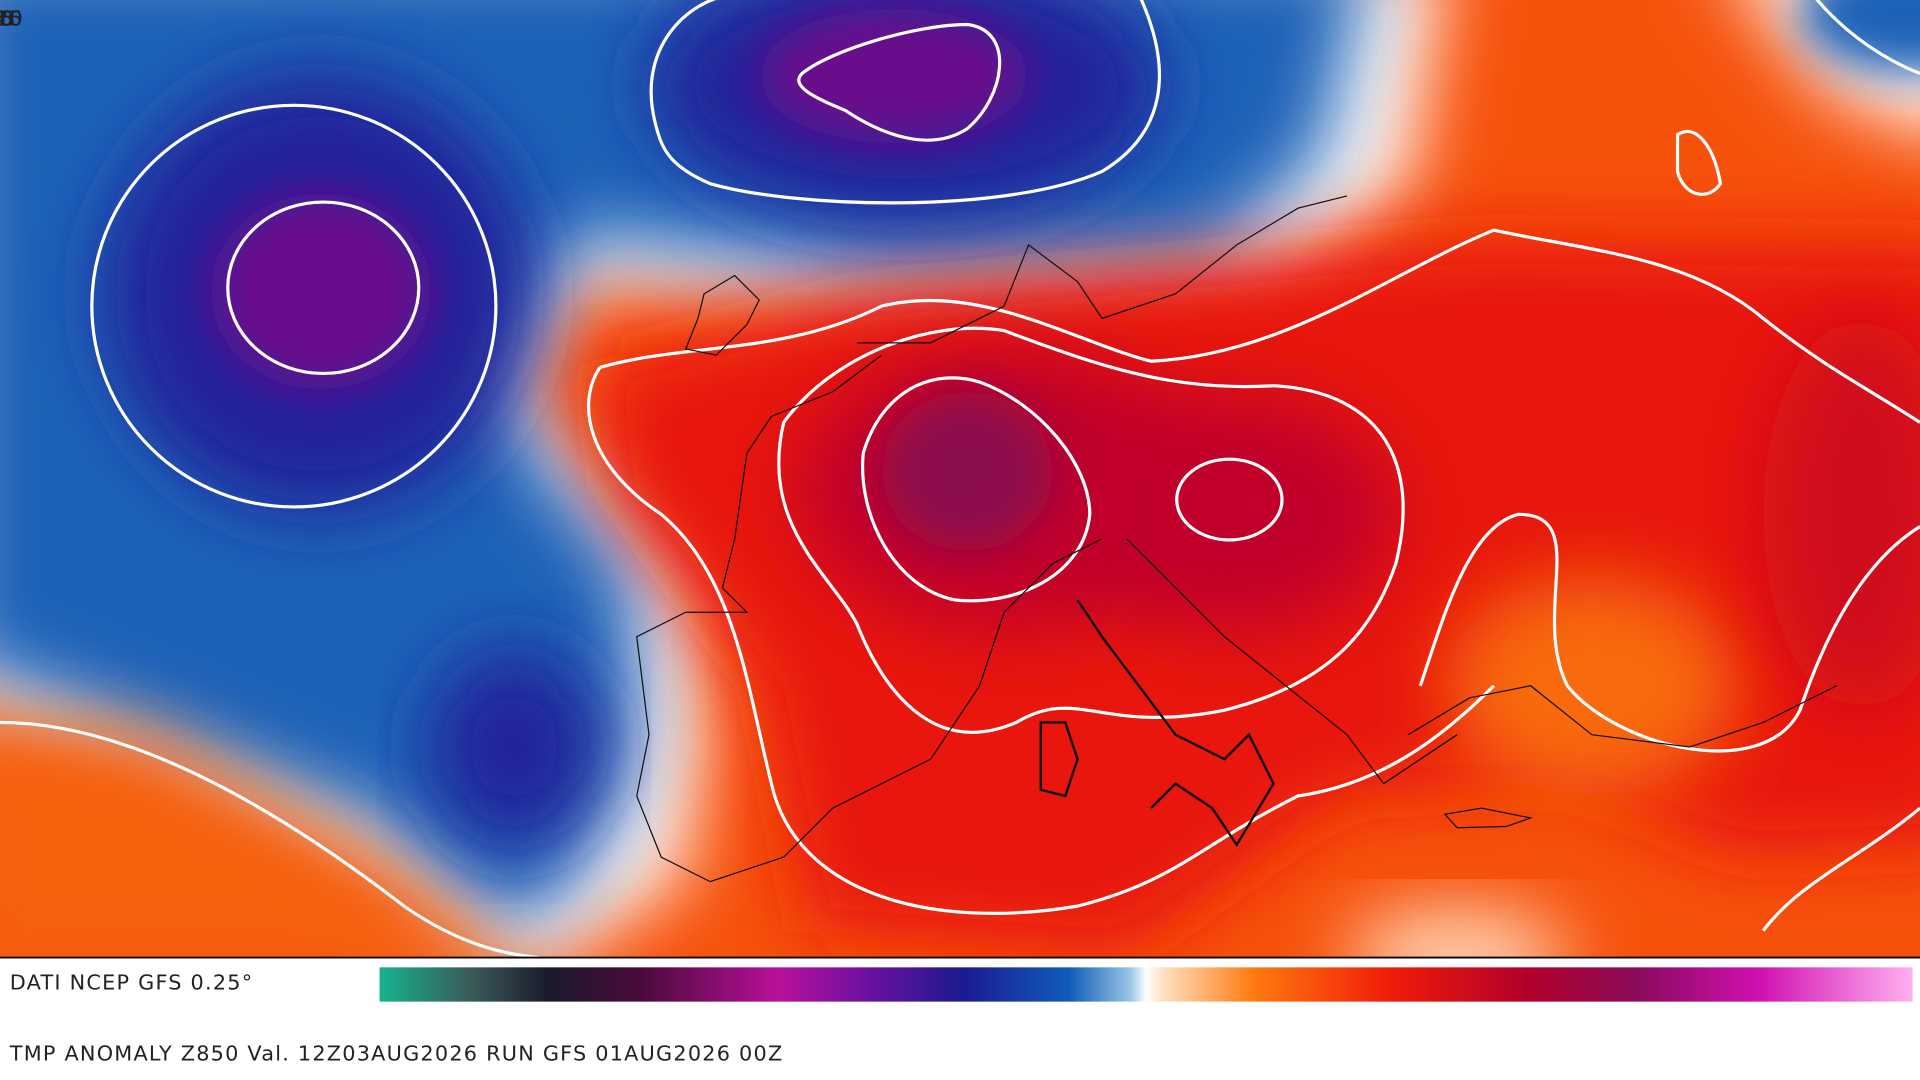 The height and width of the screenshot is (1080, 1920). Describe the element at coordinates (132, 982) in the screenshot. I see `source-label: DATI NCEP GFS 0.25°` at that location.